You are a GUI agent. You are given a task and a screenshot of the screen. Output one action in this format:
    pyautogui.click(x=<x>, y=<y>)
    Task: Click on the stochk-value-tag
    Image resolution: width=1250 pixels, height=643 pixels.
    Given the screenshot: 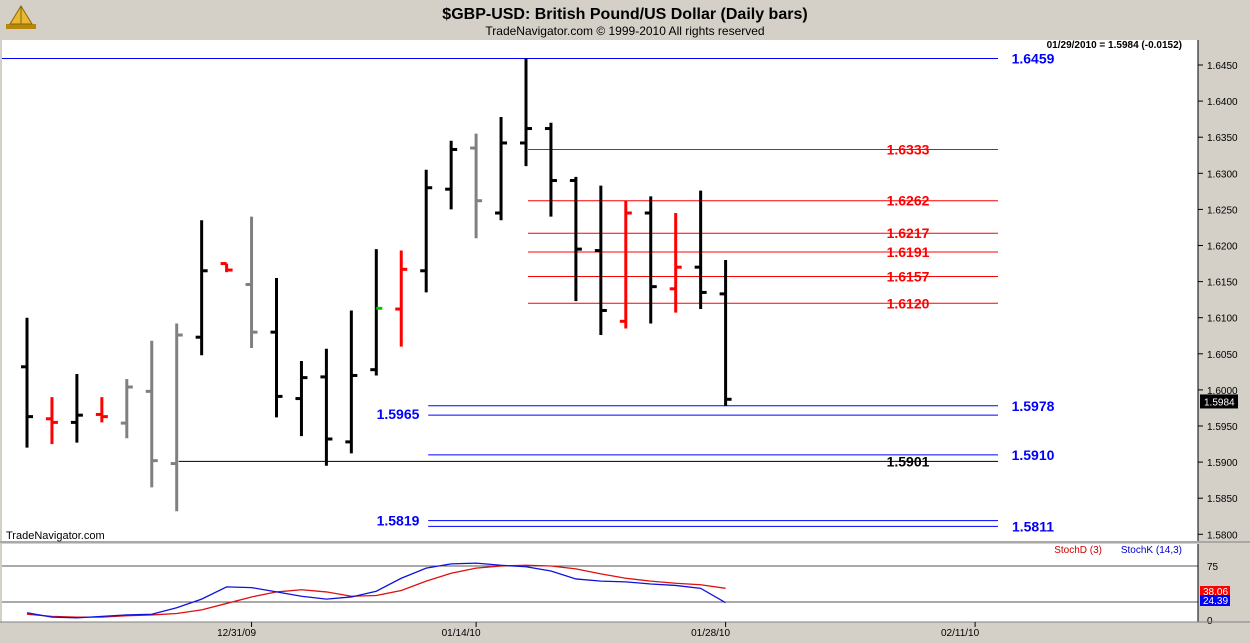 What is the action you would take?
    pyautogui.click(x=1215, y=600)
    